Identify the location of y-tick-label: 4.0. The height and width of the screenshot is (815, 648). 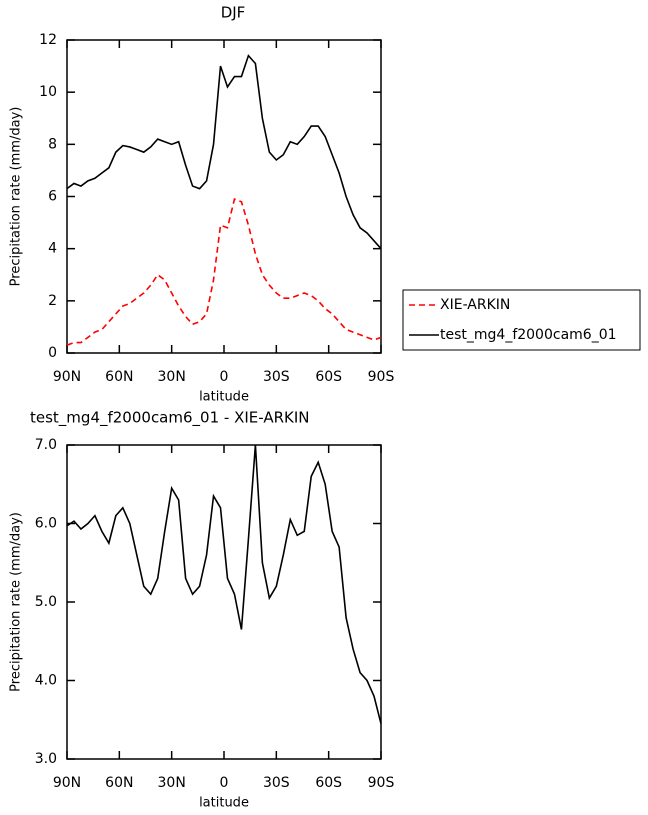
(46, 681).